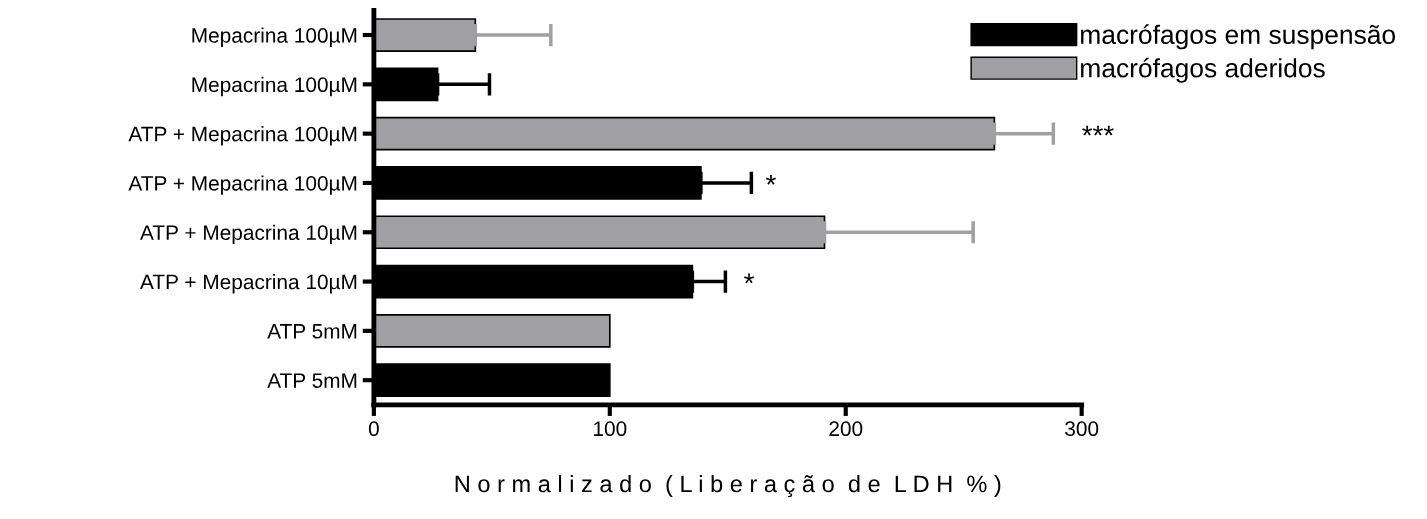 This screenshot has width=1427, height=519. I want to click on x-tick-label: 300, so click(1082, 429).